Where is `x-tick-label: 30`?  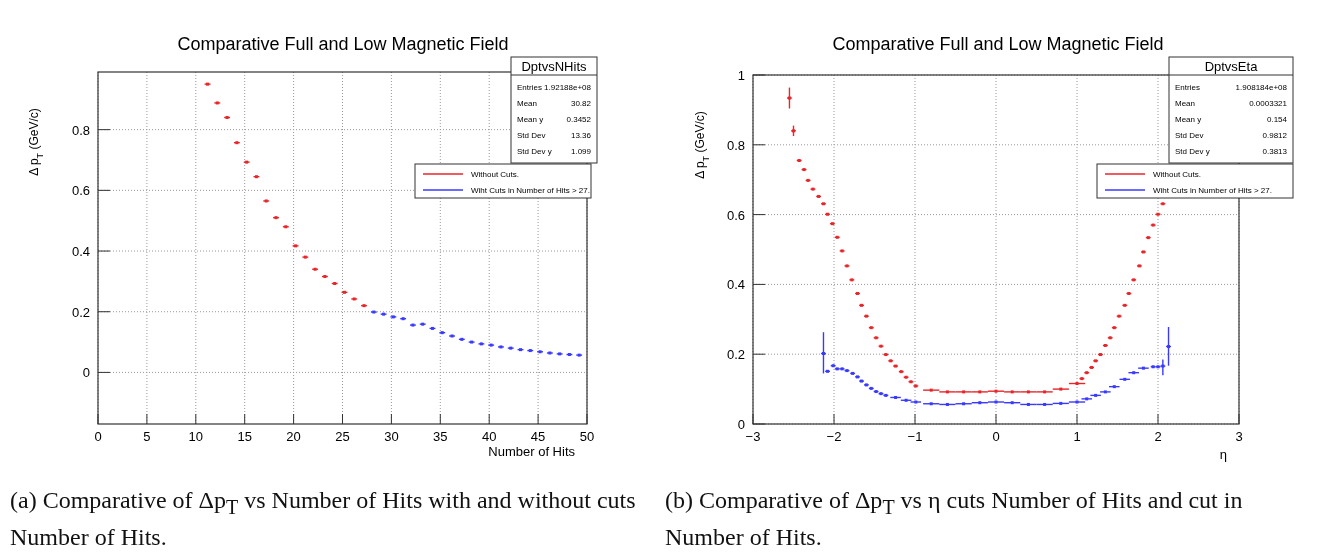
x-tick-label: 30 is located at coordinates (391, 436).